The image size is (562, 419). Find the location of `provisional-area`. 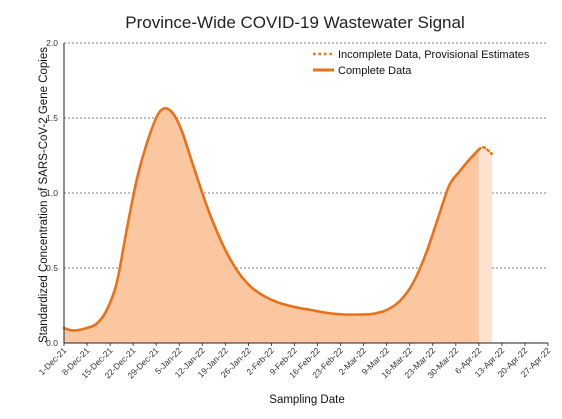

provisional-area is located at coordinates (485, 245).